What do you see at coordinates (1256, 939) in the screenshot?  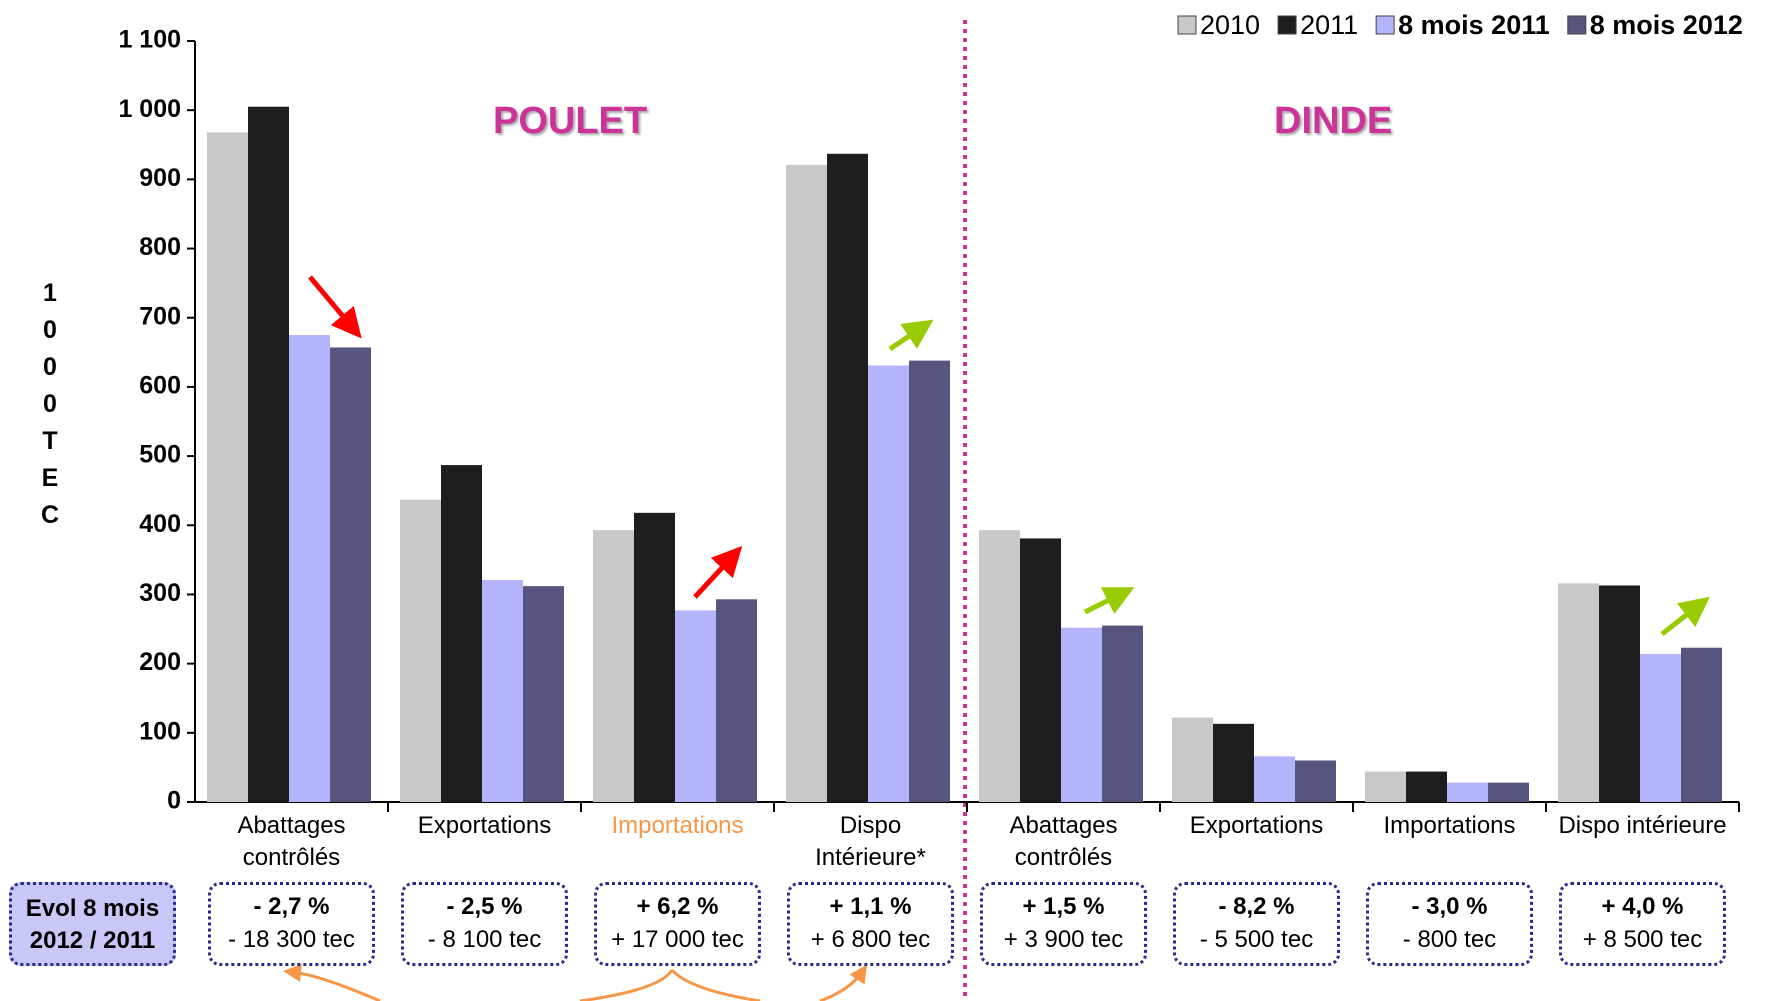 I see `evol-tec: - 5 500 tec` at bounding box center [1256, 939].